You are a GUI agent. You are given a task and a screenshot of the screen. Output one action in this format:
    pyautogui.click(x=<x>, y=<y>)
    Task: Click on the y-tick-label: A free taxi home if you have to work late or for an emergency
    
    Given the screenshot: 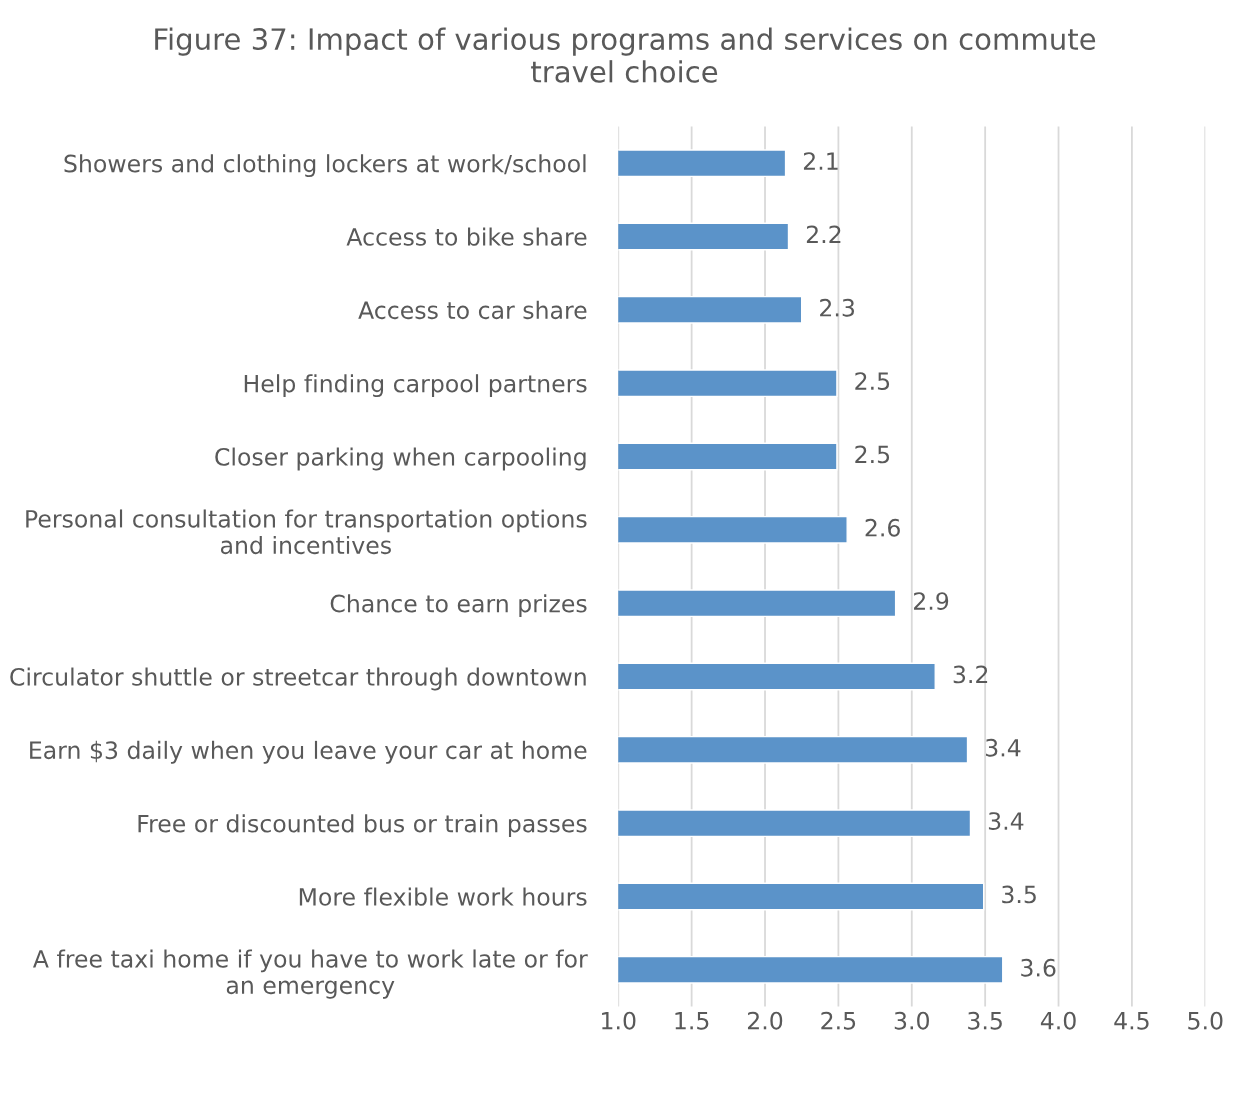 What is the action you would take?
    pyautogui.click(x=310, y=974)
    